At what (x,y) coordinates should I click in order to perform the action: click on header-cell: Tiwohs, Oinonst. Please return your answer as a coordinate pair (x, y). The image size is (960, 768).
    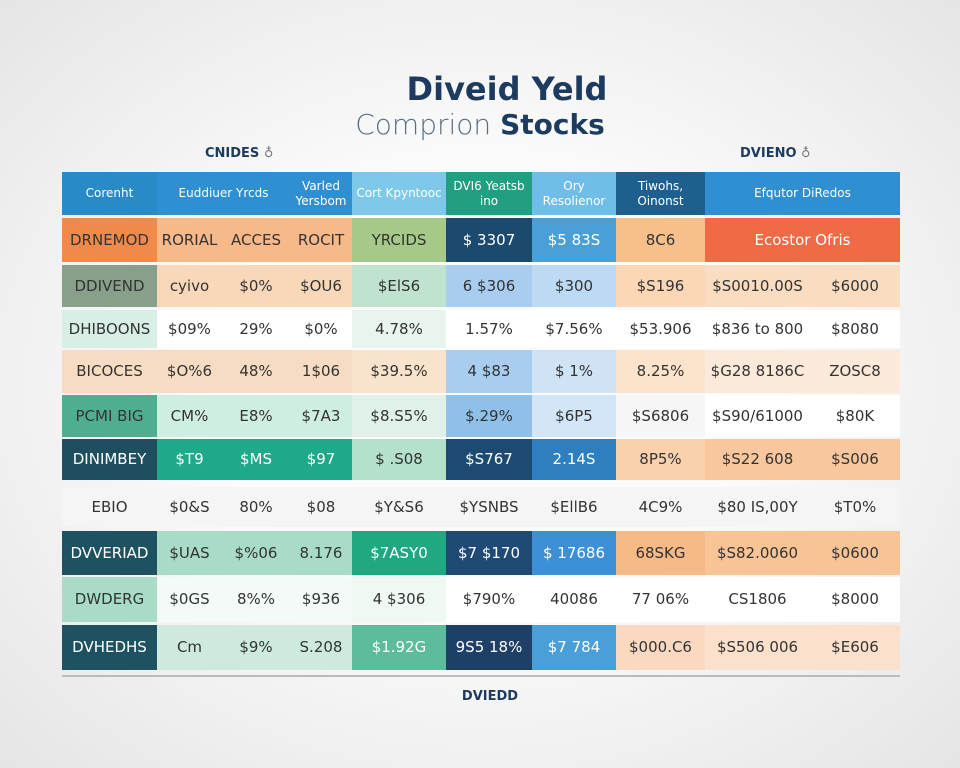
    Looking at the image, I should click on (660, 193).